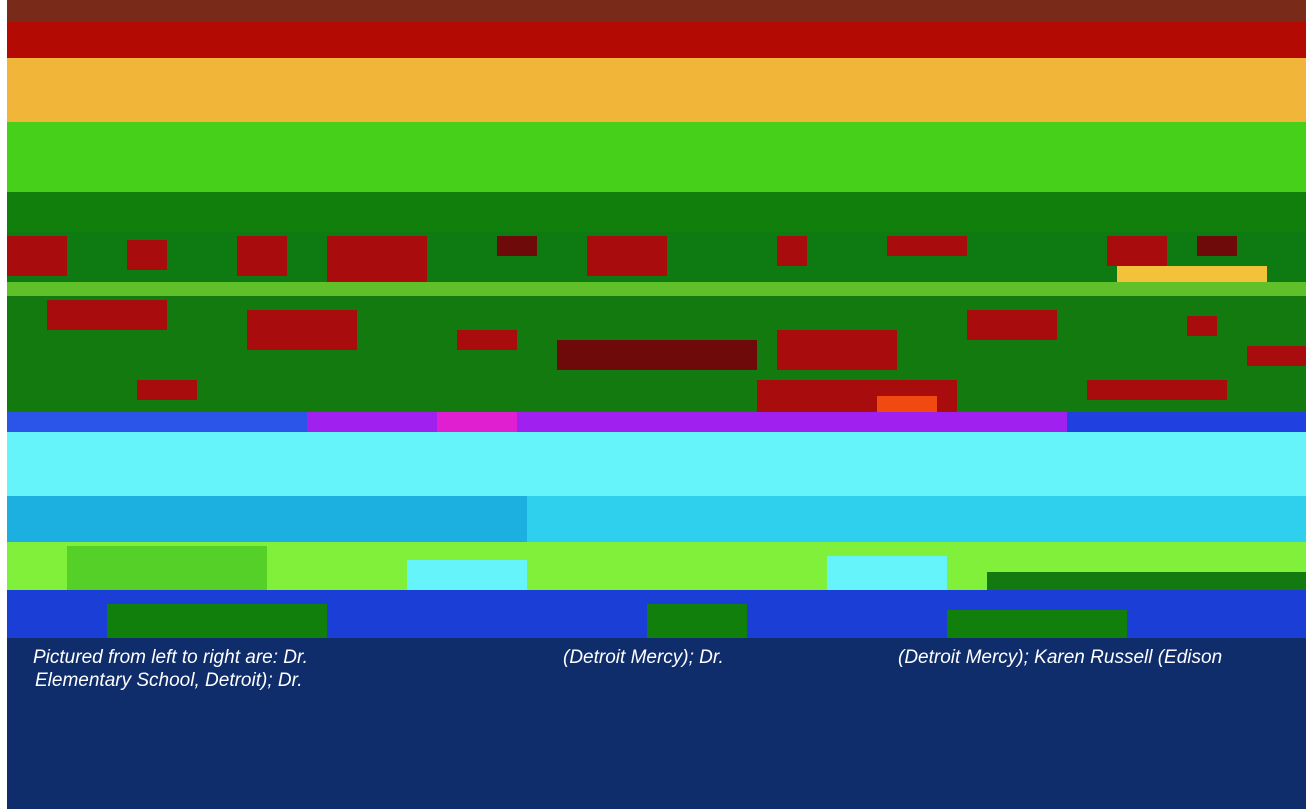 This screenshot has width=1307, height=809. What do you see at coordinates (643, 657) in the screenshot?
I see `caption-text: (Detroit Mercy); Dr.` at bounding box center [643, 657].